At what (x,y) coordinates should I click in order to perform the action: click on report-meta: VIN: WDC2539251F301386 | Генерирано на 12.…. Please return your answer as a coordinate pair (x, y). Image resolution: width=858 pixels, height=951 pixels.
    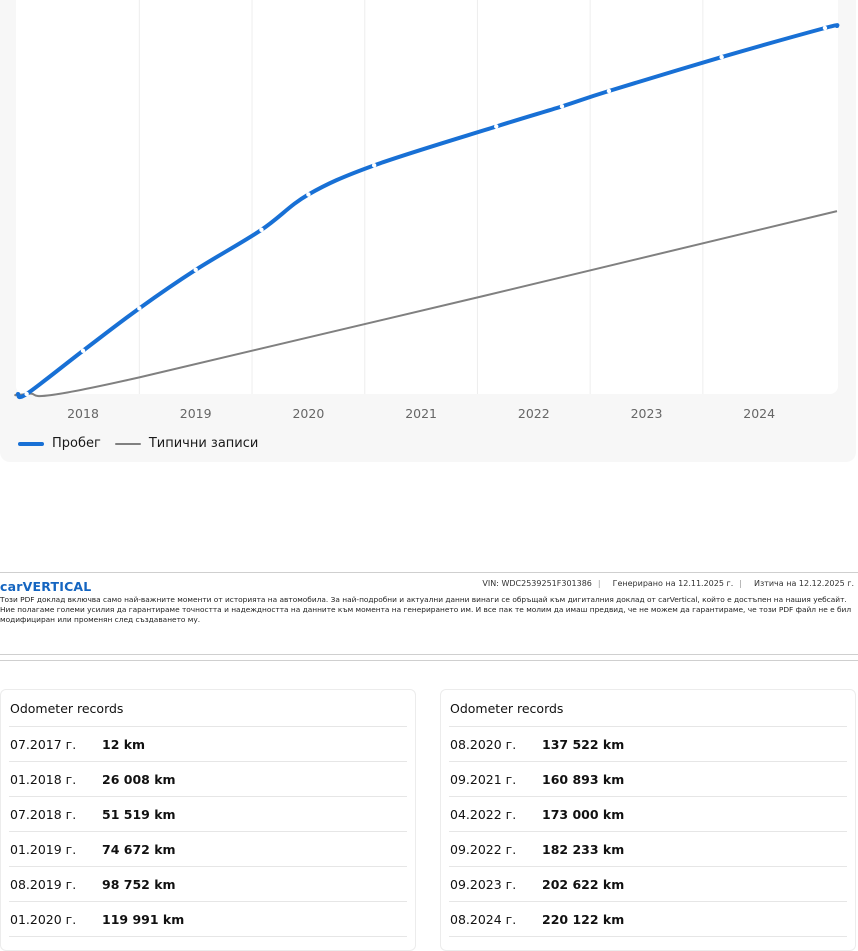
    Looking at the image, I should click on (668, 583).